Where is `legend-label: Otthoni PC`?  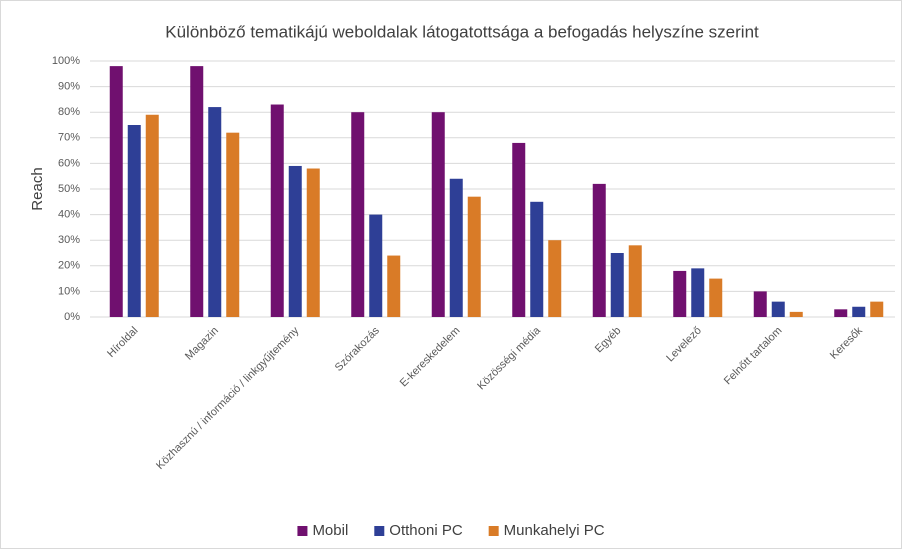 legend-label: Otthoni PC is located at coordinates (426, 530).